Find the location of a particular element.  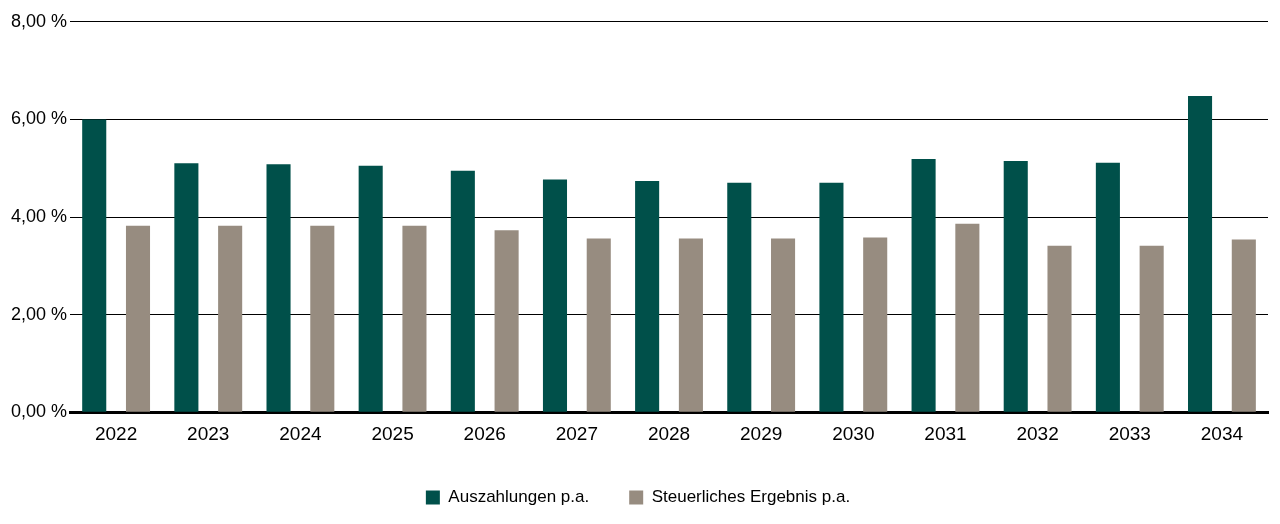

x-tick-label: 2028 is located at coordinates (669, 433).